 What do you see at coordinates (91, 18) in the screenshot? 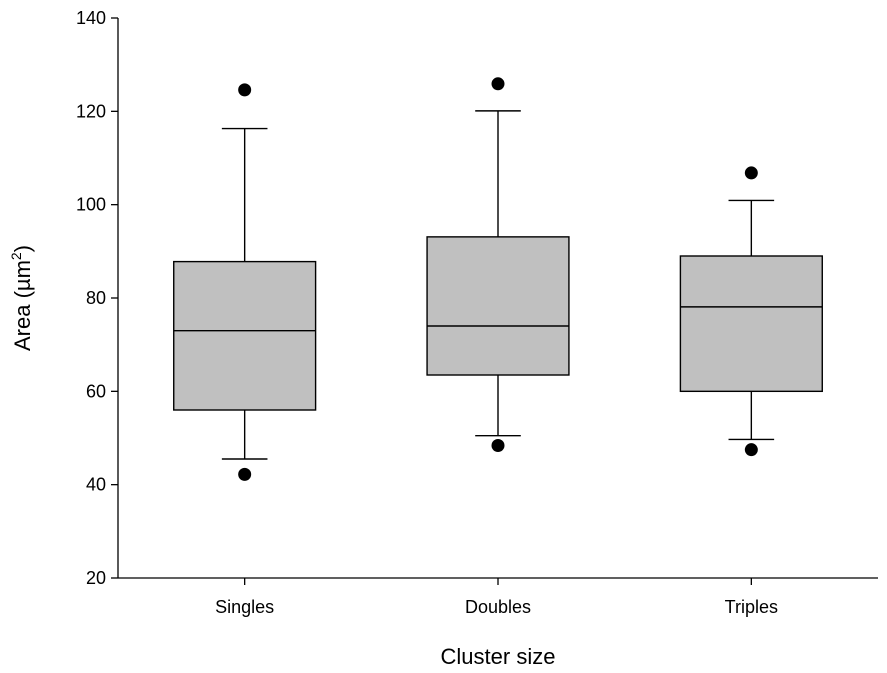
I see `y-tick-label: 140` at bounding box center [91, 18].